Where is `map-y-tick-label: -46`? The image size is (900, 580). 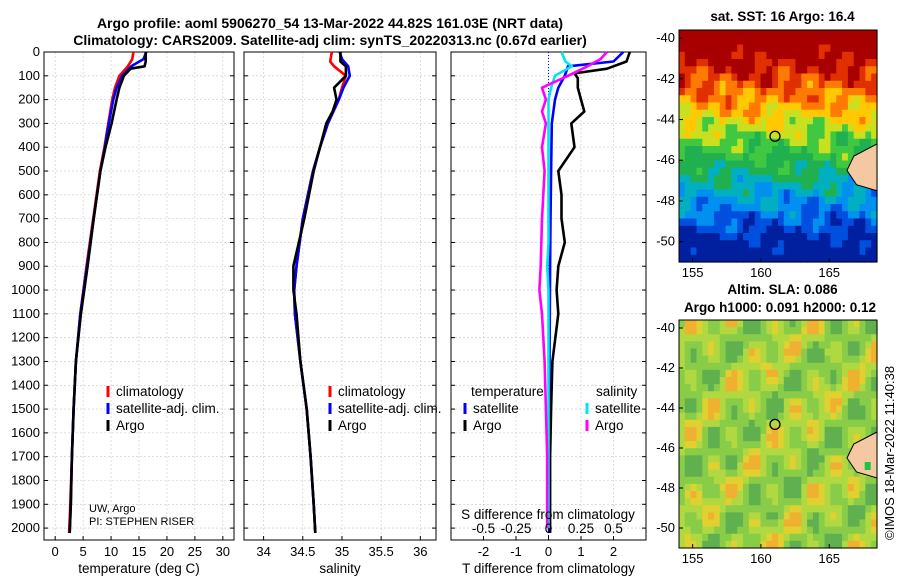 map-y-tick-label: -46 is located at coordinates (665, 159).